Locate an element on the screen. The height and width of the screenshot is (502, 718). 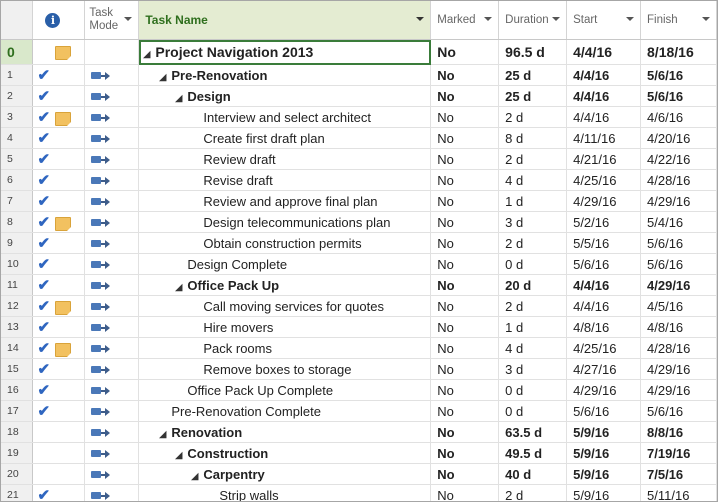
finish-header: Finish is located at coordinates (678, 20).